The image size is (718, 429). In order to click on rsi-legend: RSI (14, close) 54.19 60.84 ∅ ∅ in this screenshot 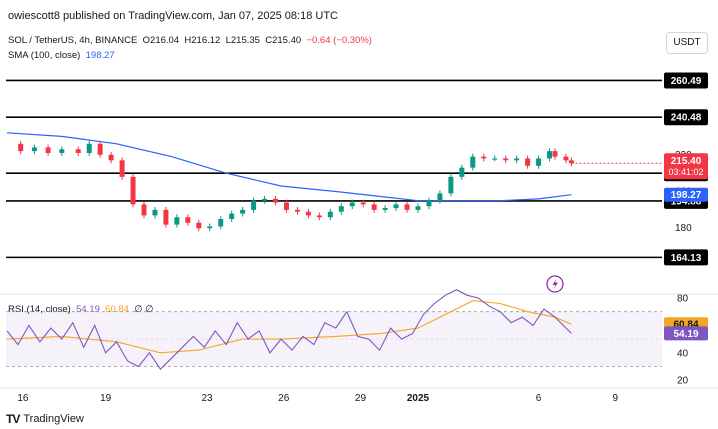, I will do `click(80, 309)`.